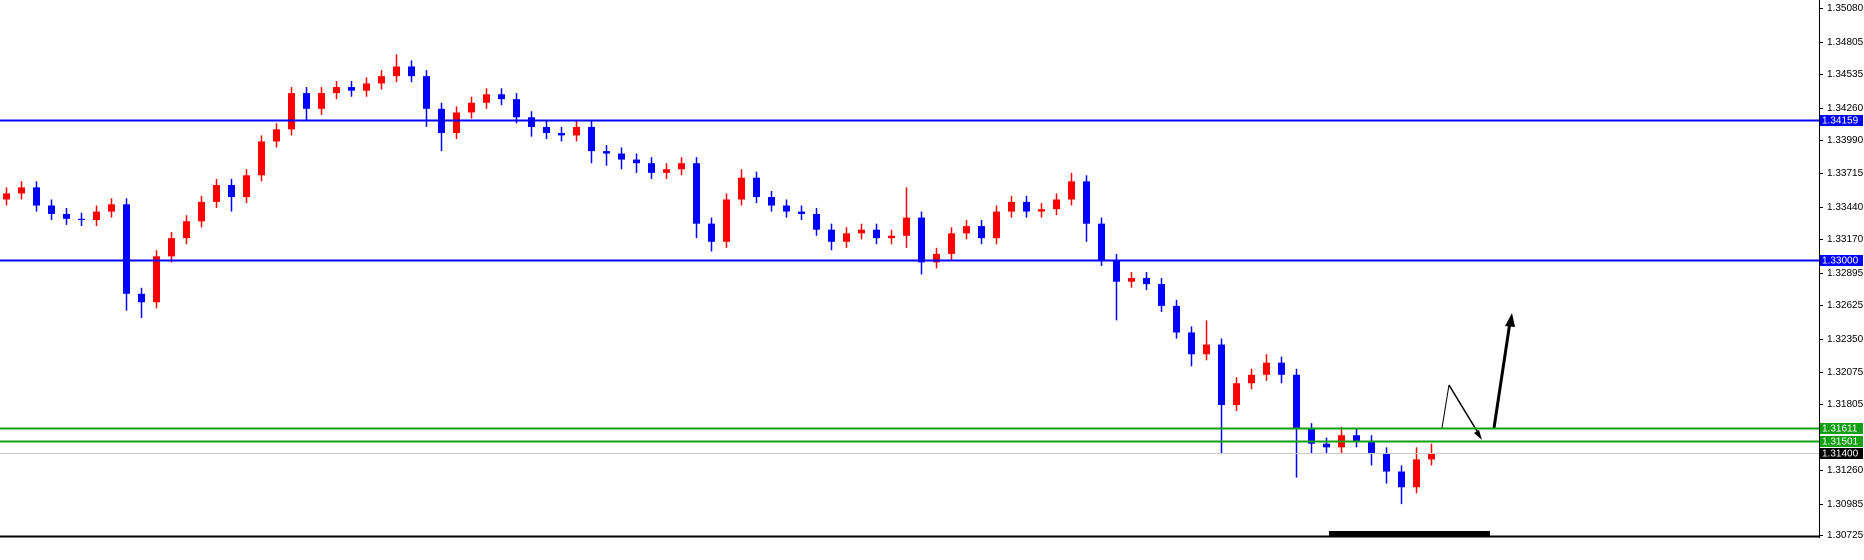 The height and width of the screenshot is (560, 1864). Describe the element at coordinates (1845, 8) in the screenshot. I see `y-tick-label: 1.35080` at that location.